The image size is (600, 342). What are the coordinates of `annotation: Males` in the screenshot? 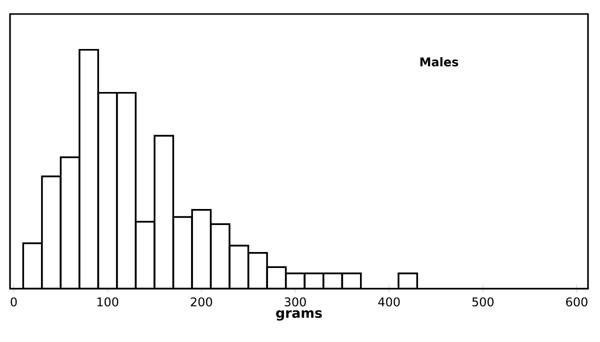 It's located at (439, 61).